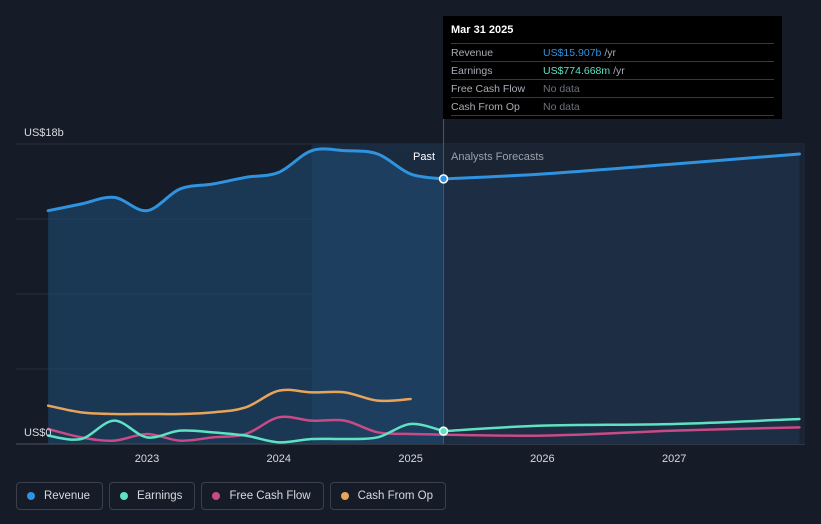 The width and height of the screenshot is (821, 524). I want to click on tooltip-row-earnings: Earnings US$774.668m /yr, so click(612, 71).